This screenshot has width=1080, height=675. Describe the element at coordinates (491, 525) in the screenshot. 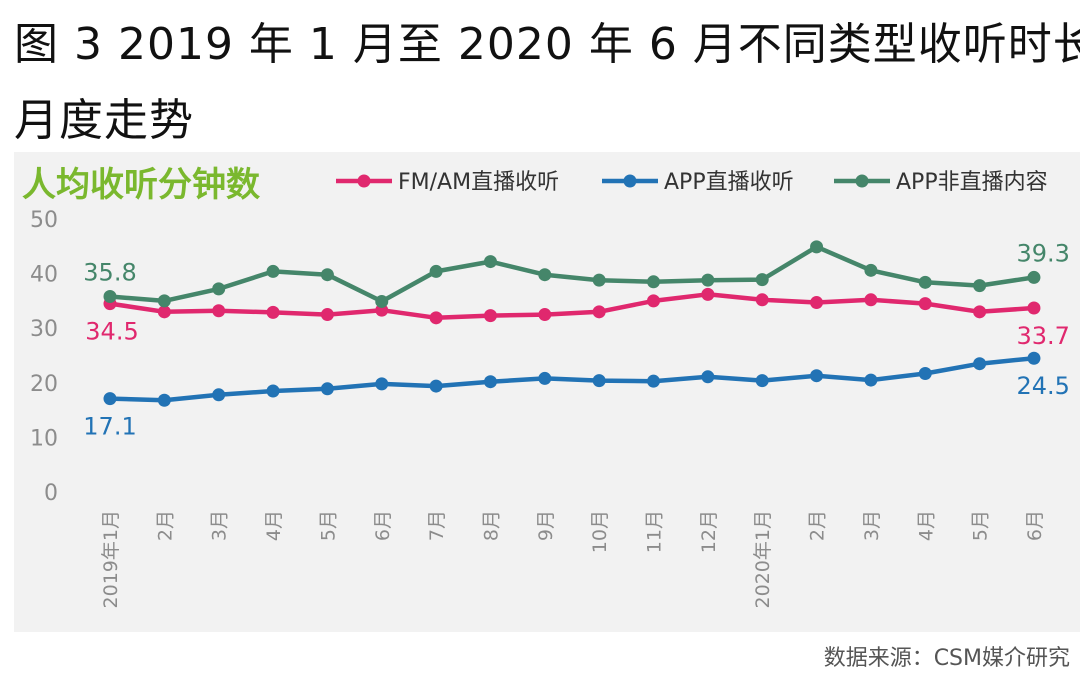

I see `x-tick-label: 8月` at that location.